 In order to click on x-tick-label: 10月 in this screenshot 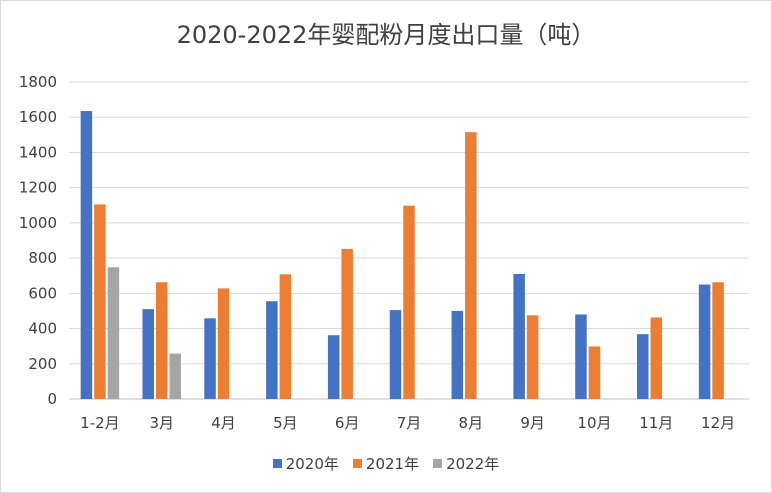, I will do `click(594, 423)`.